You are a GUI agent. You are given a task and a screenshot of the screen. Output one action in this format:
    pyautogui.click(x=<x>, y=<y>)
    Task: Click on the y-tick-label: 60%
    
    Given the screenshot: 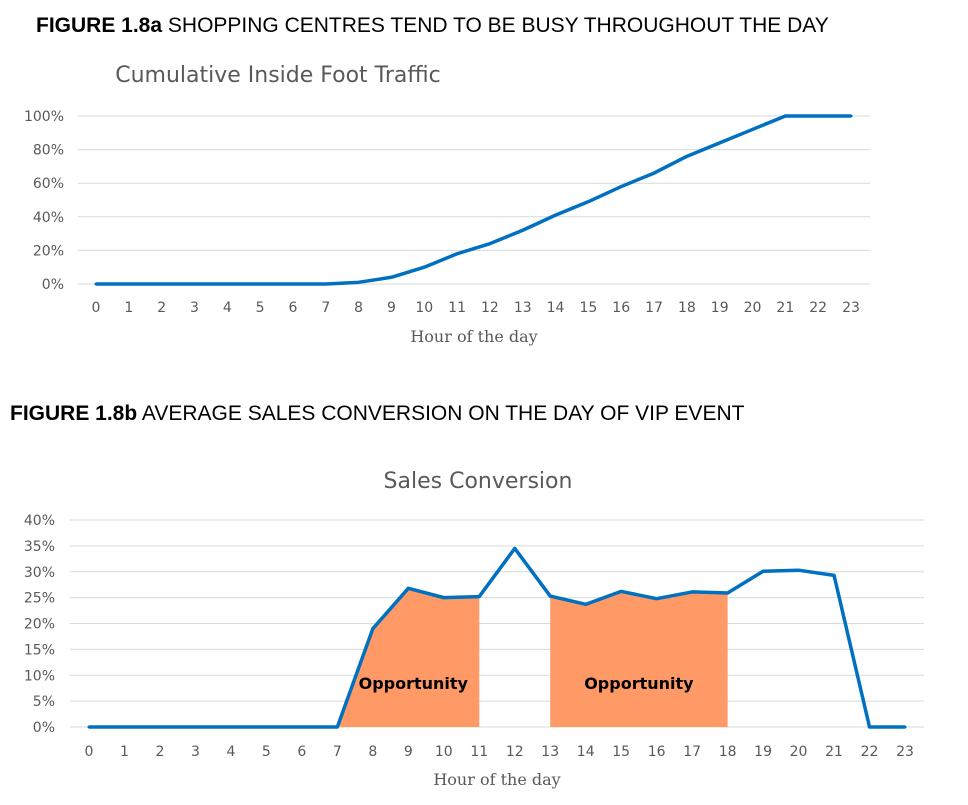 What is the action you would take?
    pyautogui.click(x=48, y=184)
    